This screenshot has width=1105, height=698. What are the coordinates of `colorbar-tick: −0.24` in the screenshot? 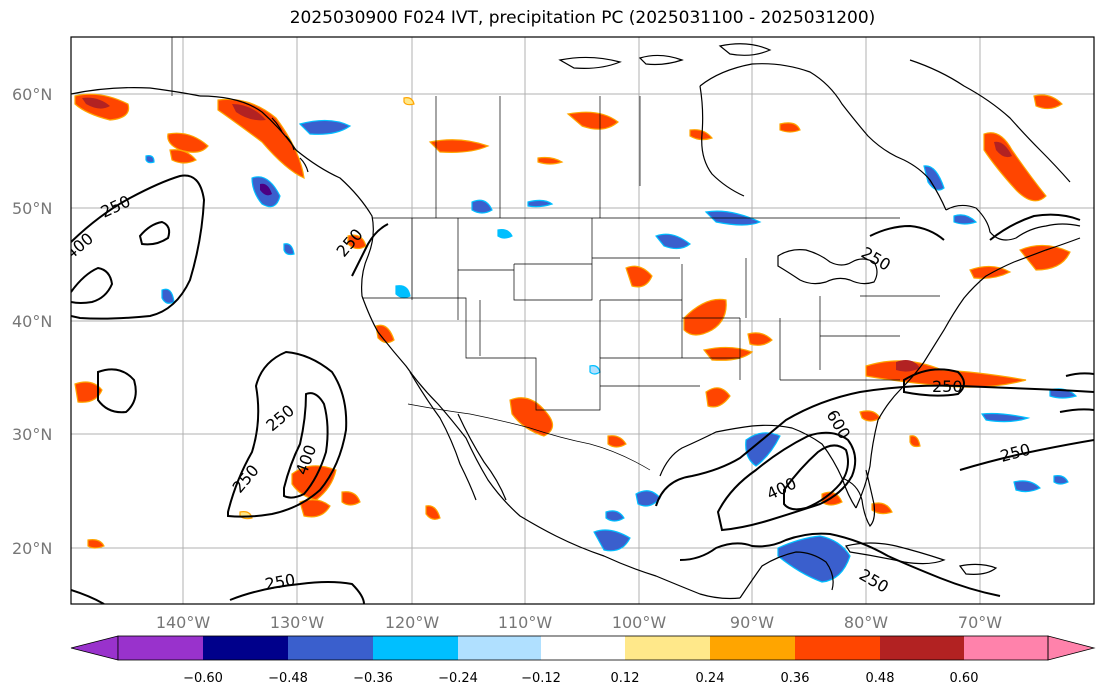 It's located at (458, 678).